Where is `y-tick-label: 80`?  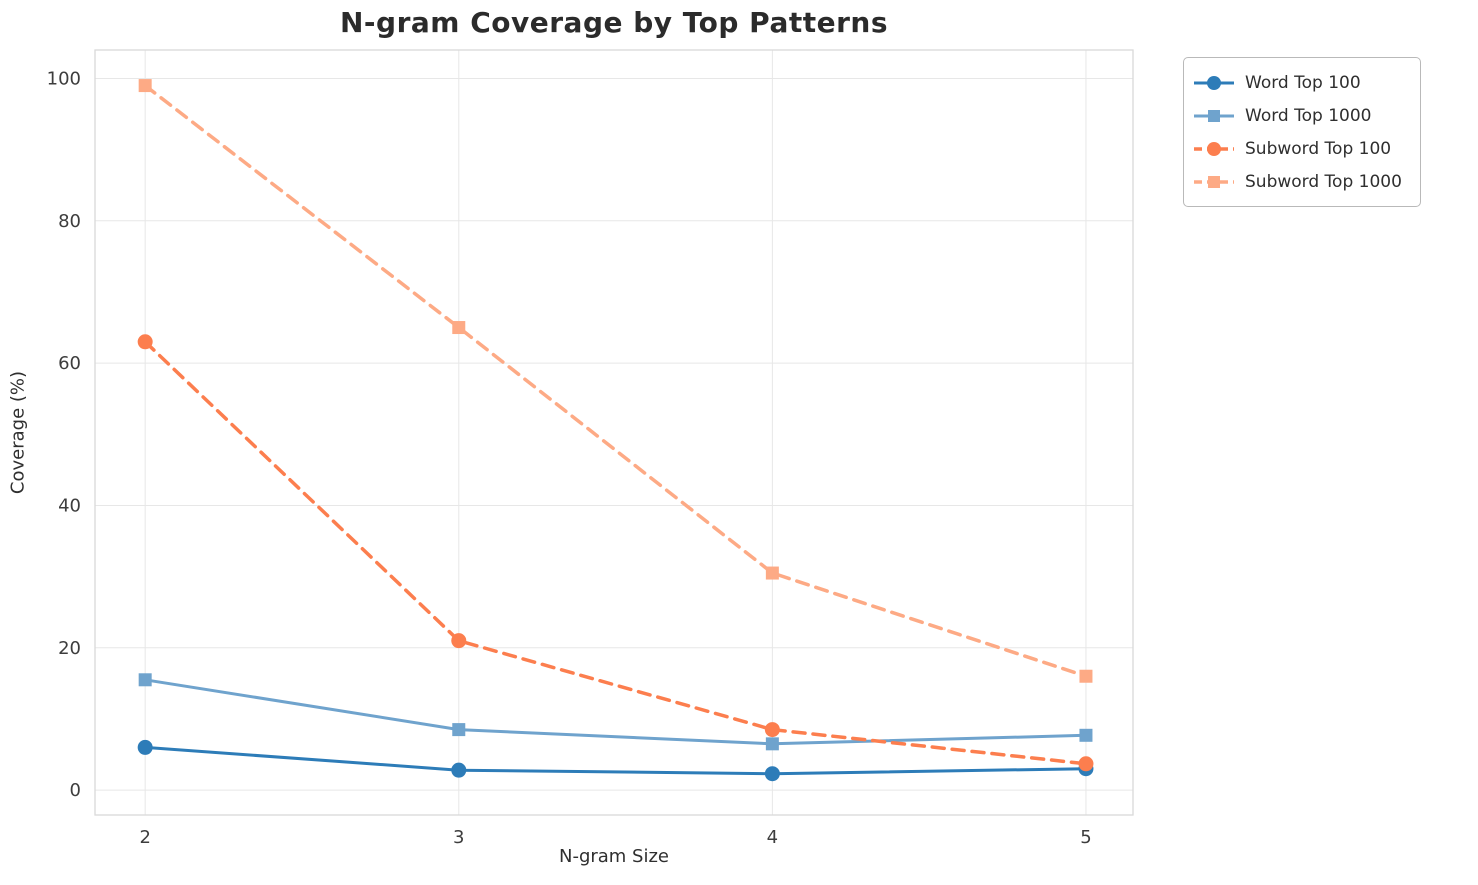 y-tick-label: 80 is located at coordinates (69, 221).